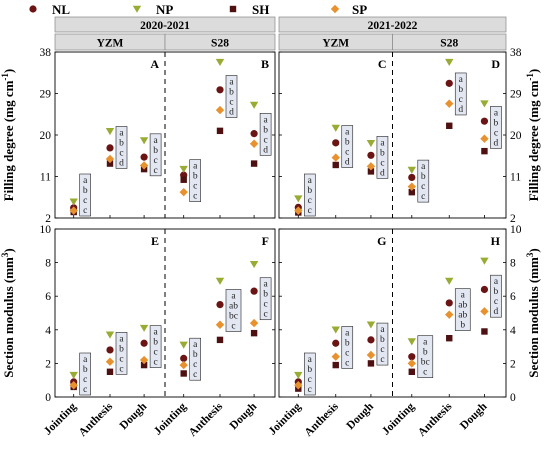 The image size is (550, 452). Describe the element at coordinates (165, 26) in the screenshot. I see `year-label: 2020-2021` at that location.